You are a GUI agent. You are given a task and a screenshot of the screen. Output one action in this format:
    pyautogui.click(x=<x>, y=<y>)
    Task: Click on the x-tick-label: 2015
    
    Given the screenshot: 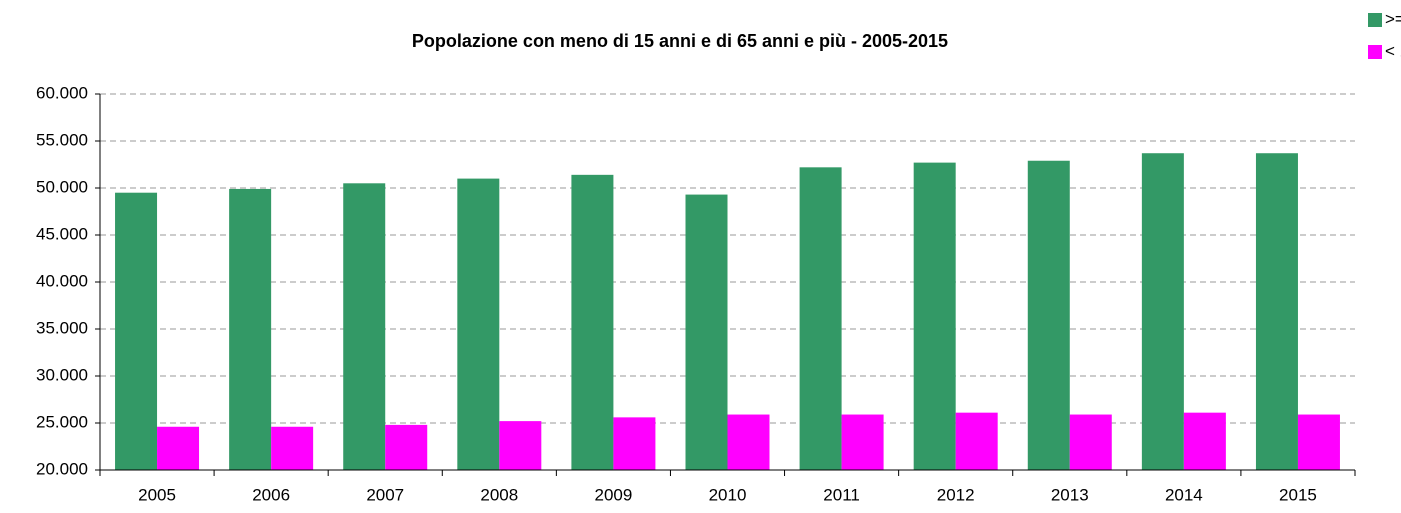 What is the action you would take?
    pyautogui.click(x=1298, y=494)
    